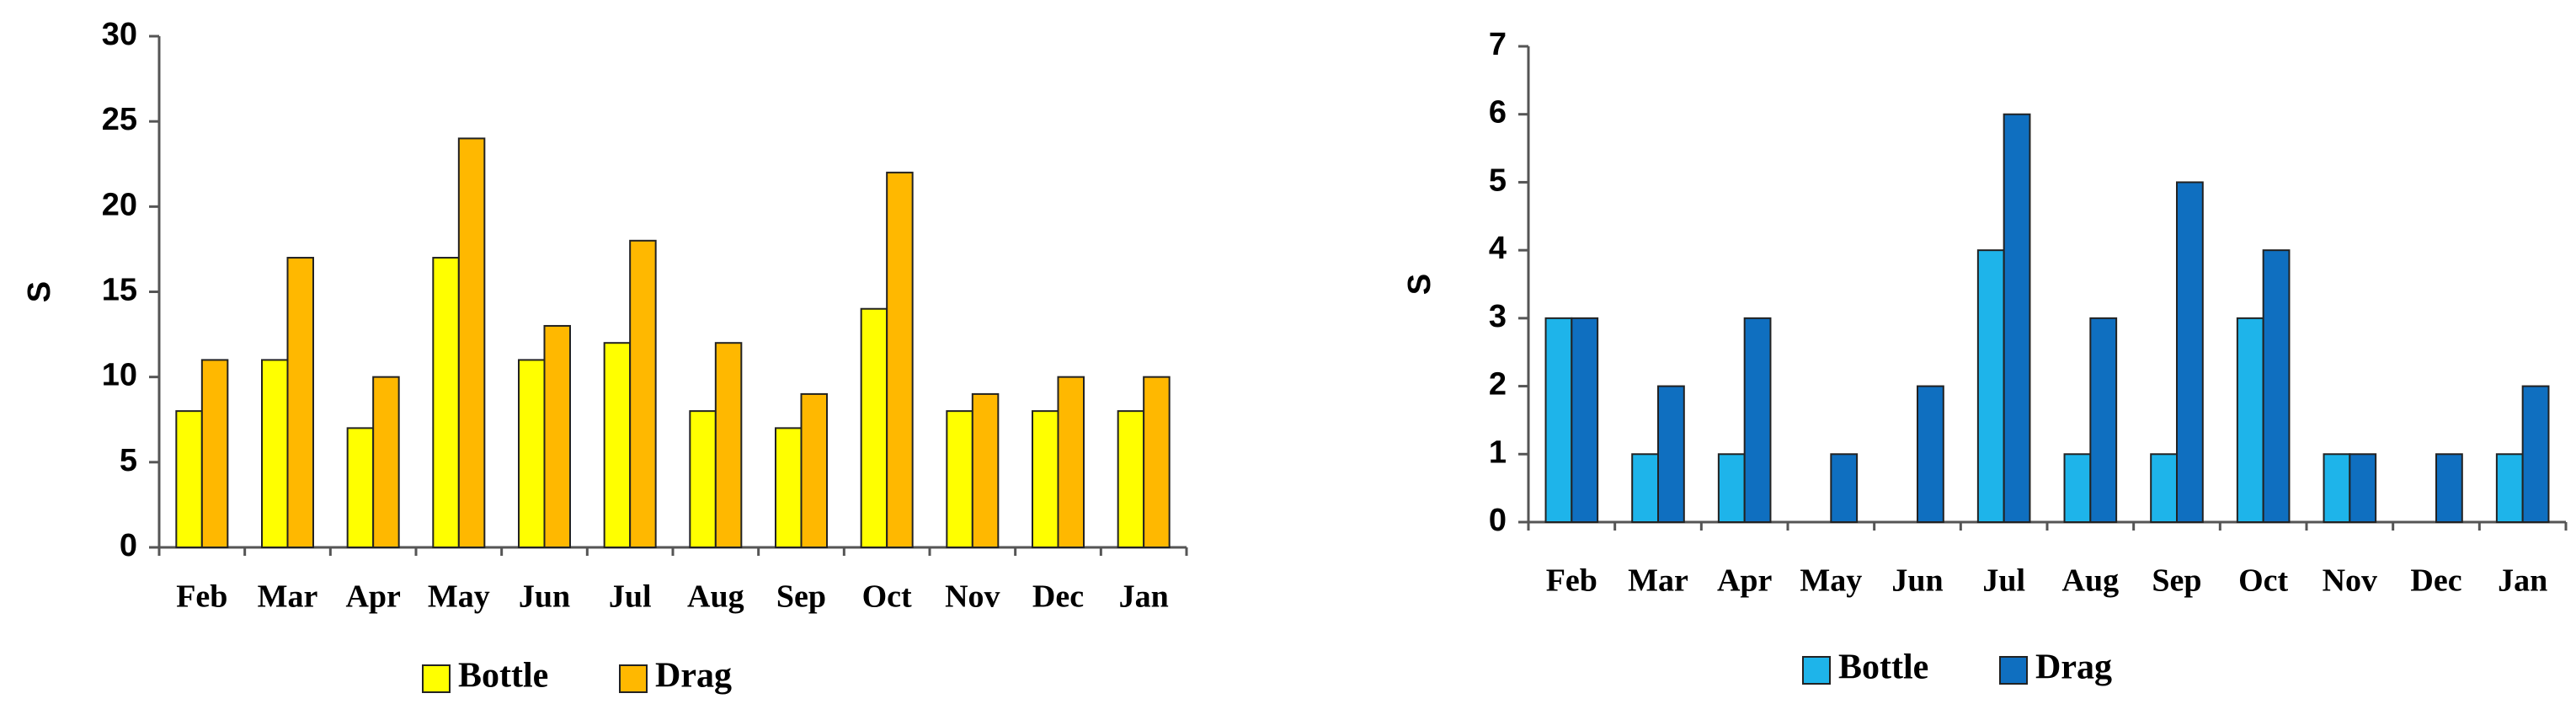 This screenshot has width=2576, height=720. Describe the element at coordinates (1498, 452) in the screenshot. I see `y-tick-label: 1` at that location.